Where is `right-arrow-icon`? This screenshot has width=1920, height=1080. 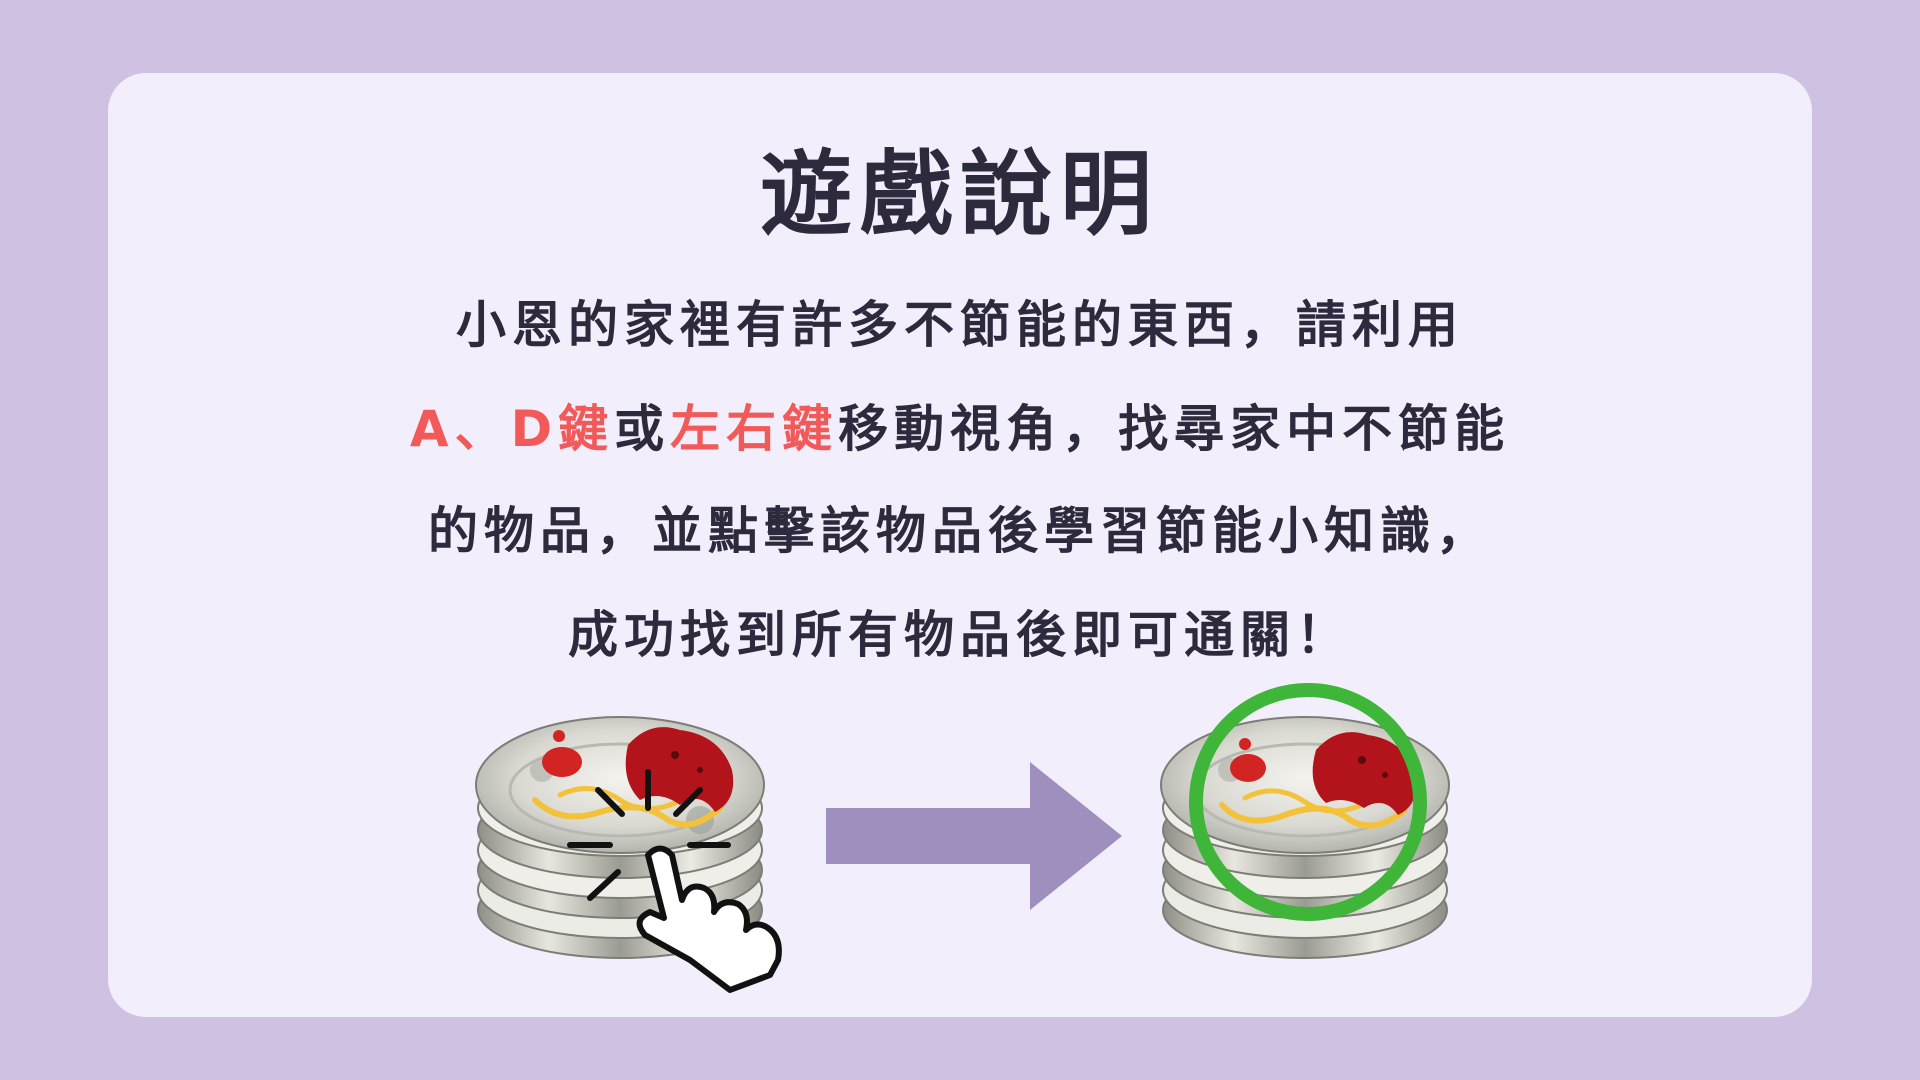
right-arrow-icon is located at coordinates (974, 836).